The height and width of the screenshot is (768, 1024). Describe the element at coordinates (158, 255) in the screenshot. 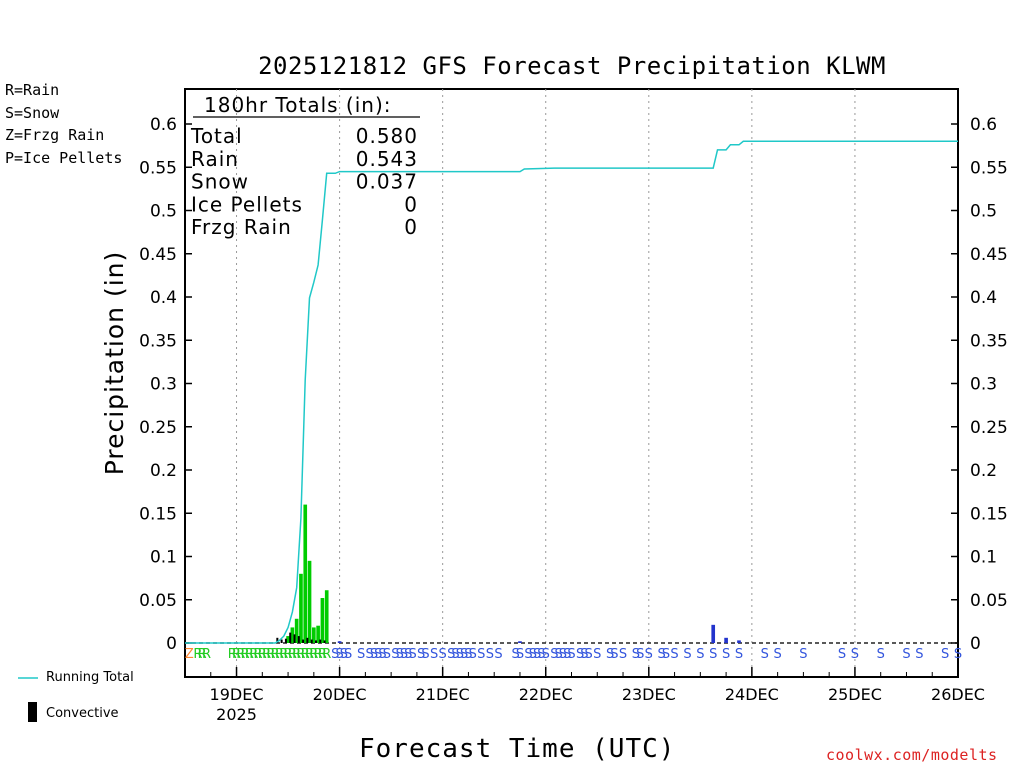

I see `y-tick-label-left: 0.45` at that location.